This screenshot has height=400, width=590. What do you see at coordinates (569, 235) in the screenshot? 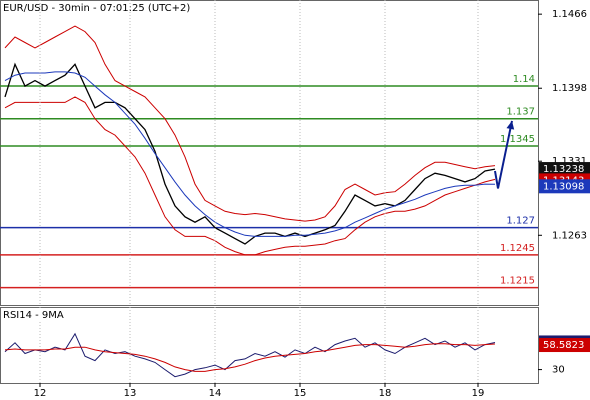
I see `y-tick-label: 1.1263` at bounding box center [569, 235].